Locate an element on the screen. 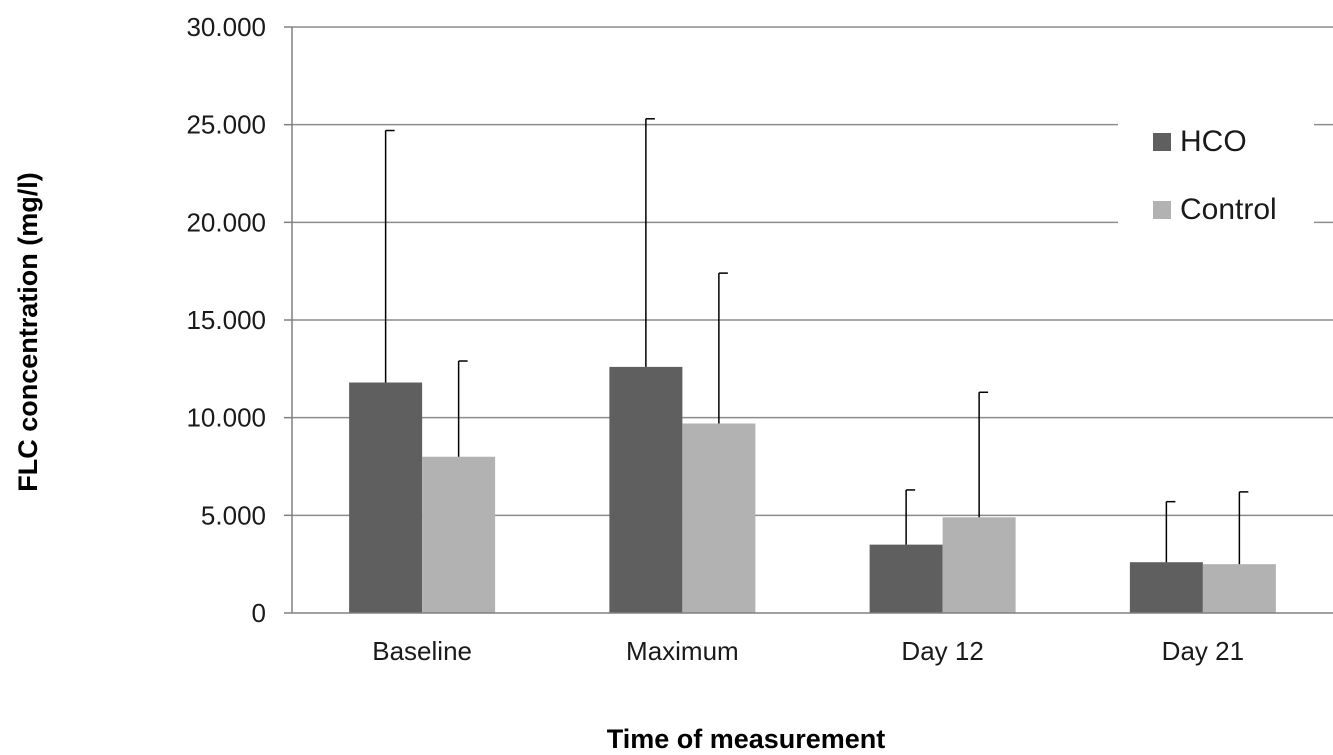 The image size is (1333, 755). legend-label-control: Control is located at coordinates (1228, 209).